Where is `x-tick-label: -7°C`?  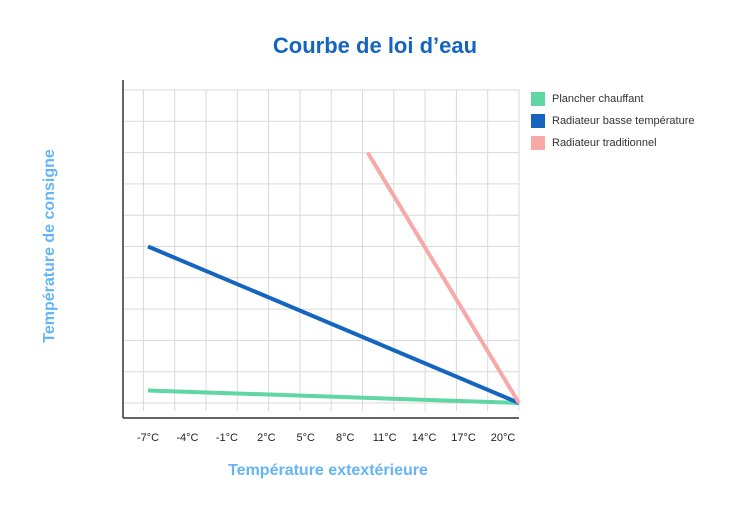 x-tick-label: -7°C is located at coordinates (148, 438).